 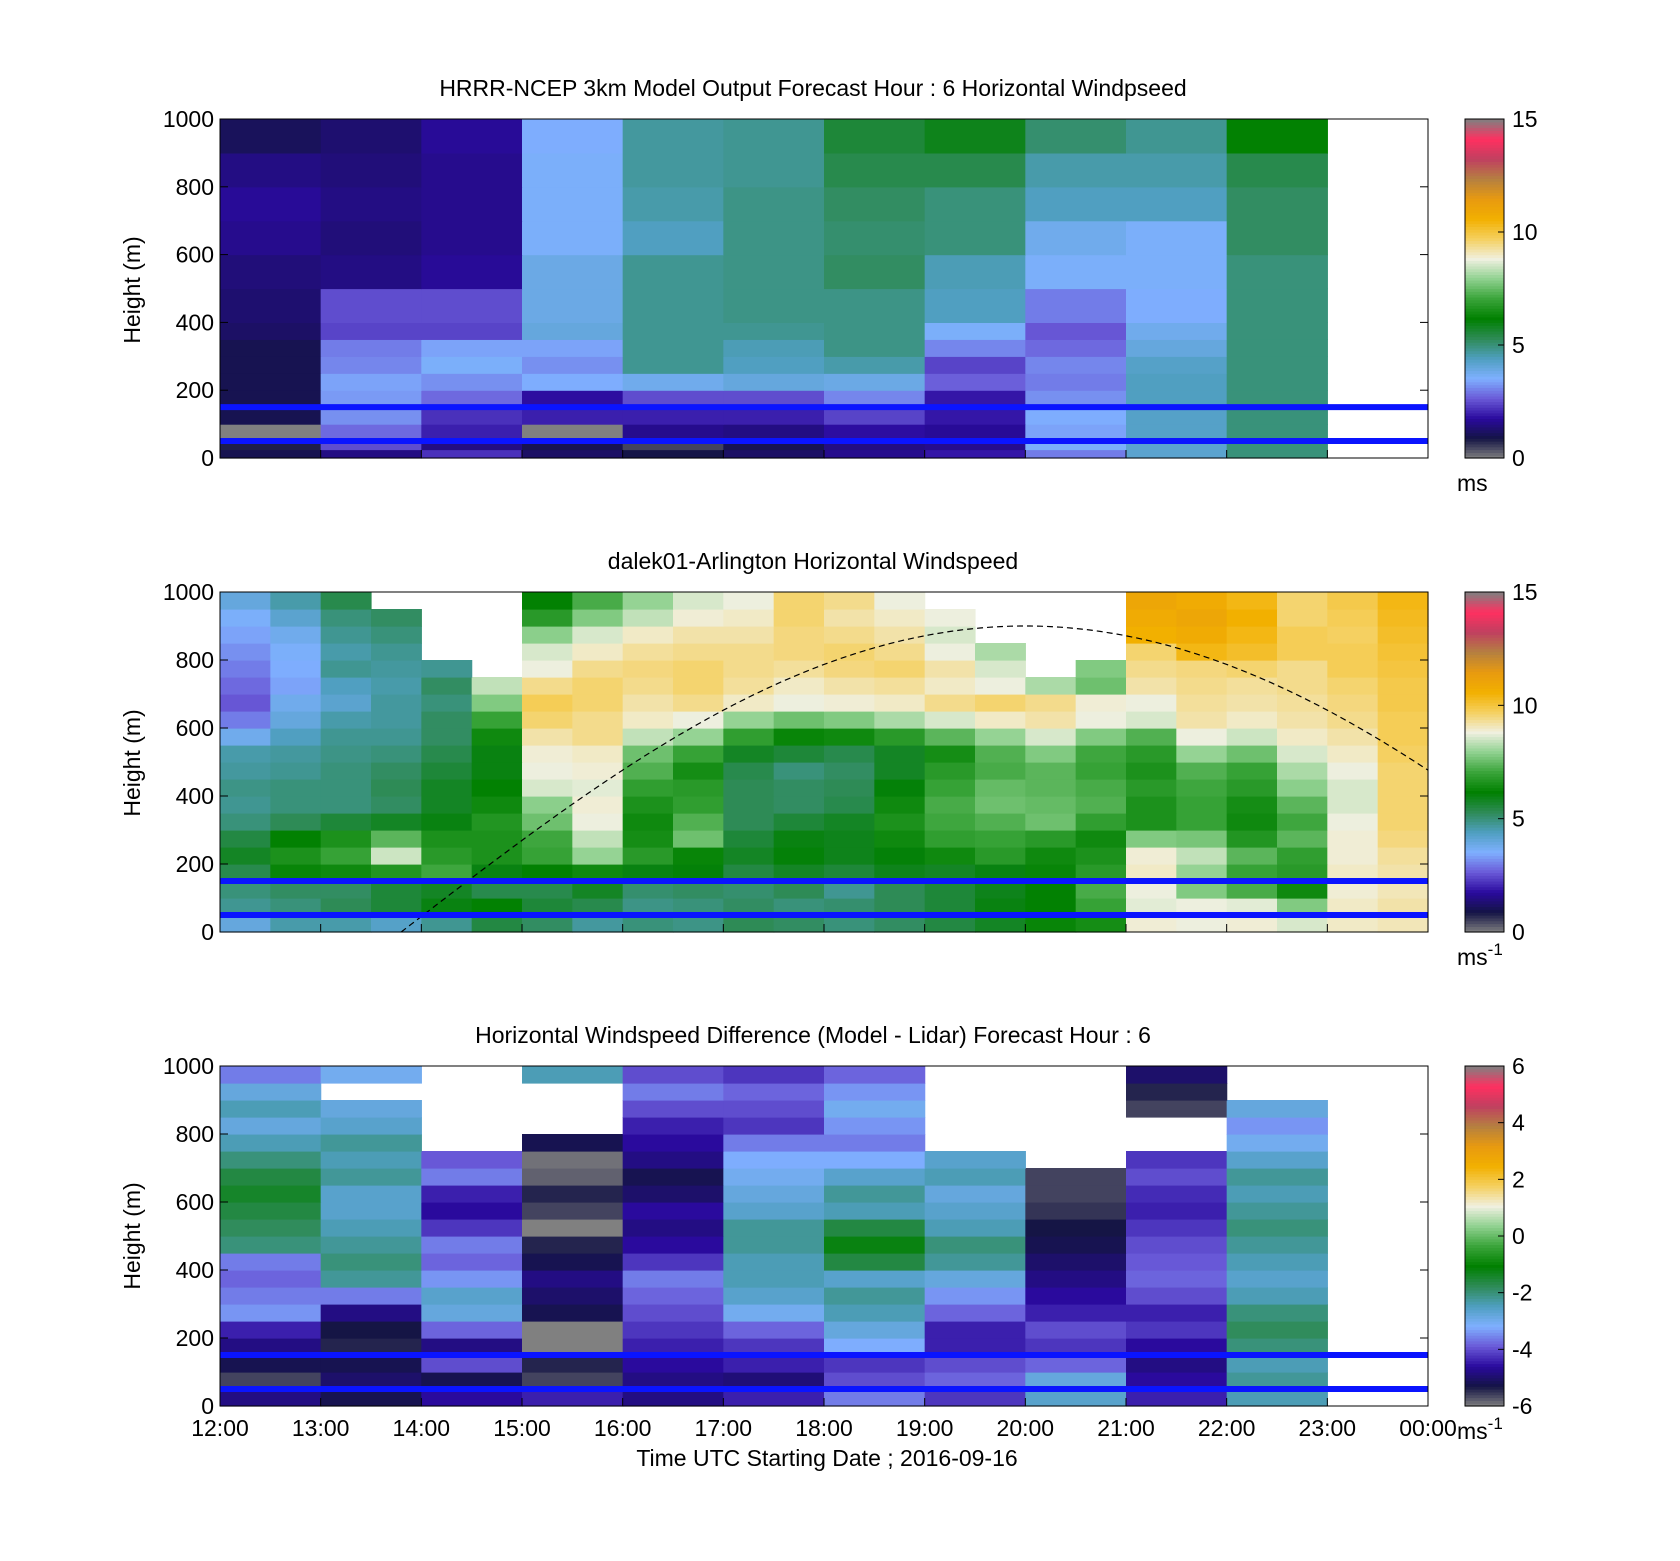 I want to click on x-tick-label: 12:00, so click(x=220, y=1428).